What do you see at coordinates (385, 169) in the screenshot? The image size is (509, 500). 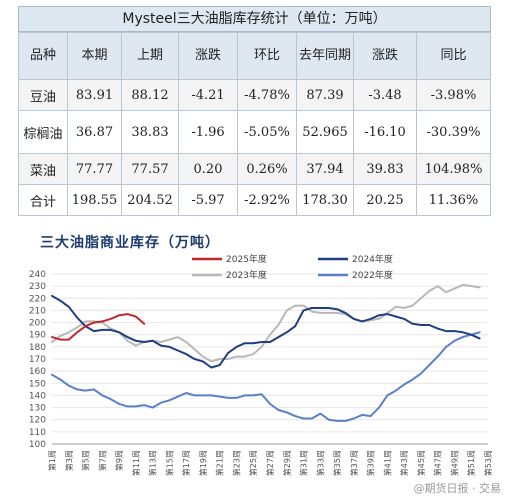 I see `cell-ly-change: 39.83` at bounding box center [385, 169].